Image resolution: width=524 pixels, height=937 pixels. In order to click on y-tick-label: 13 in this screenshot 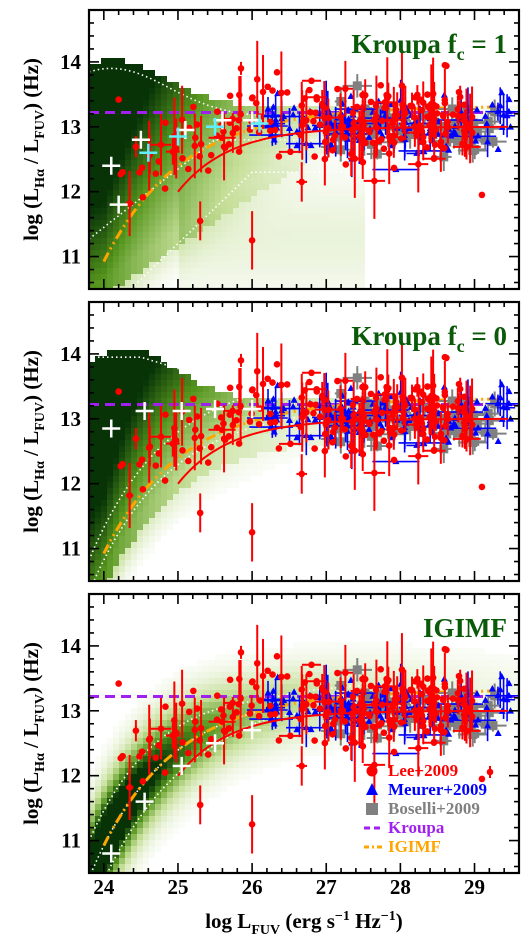, I will do `click(70, 127)`.